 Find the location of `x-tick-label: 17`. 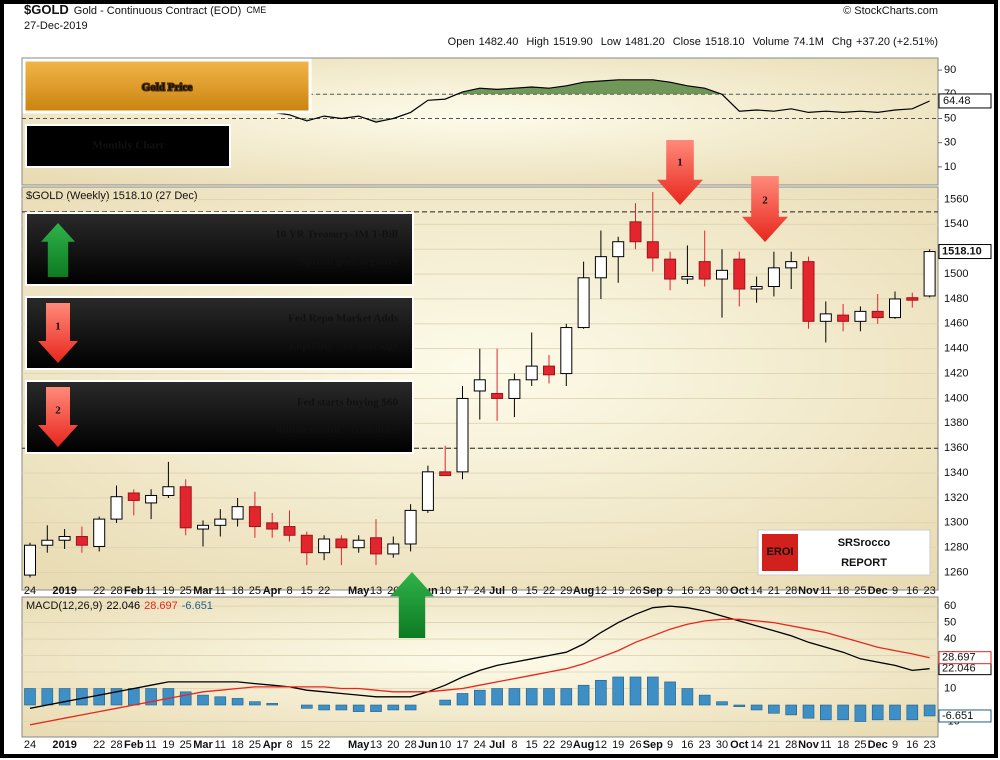

x-tick-label: 17 is located at coordinates (462, 591).